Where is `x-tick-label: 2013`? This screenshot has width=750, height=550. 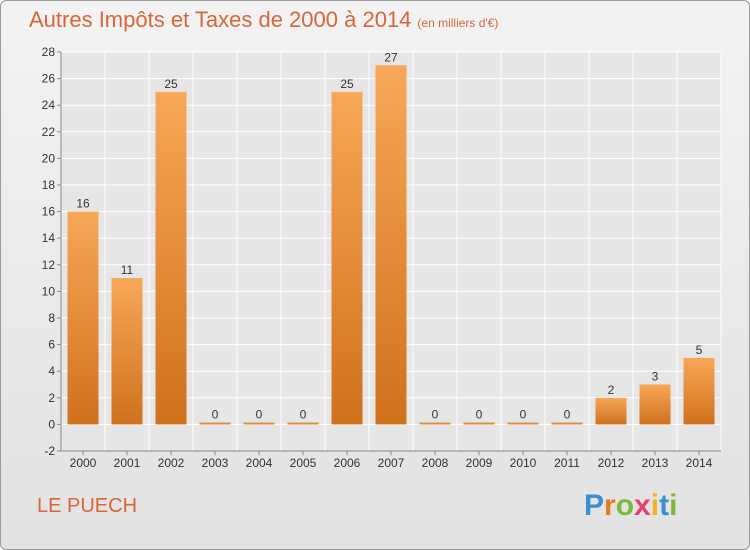 x-tick-label: 2013 is located at coordinates (655, 463).